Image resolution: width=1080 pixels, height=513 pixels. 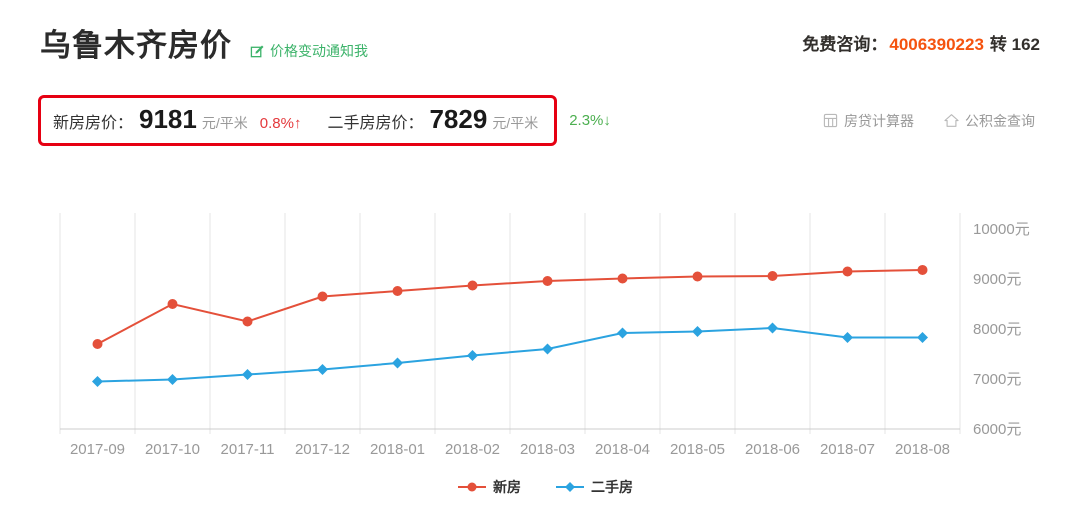 I want to click on x-tick-label: 2018-02, so click(x=472, y=449).